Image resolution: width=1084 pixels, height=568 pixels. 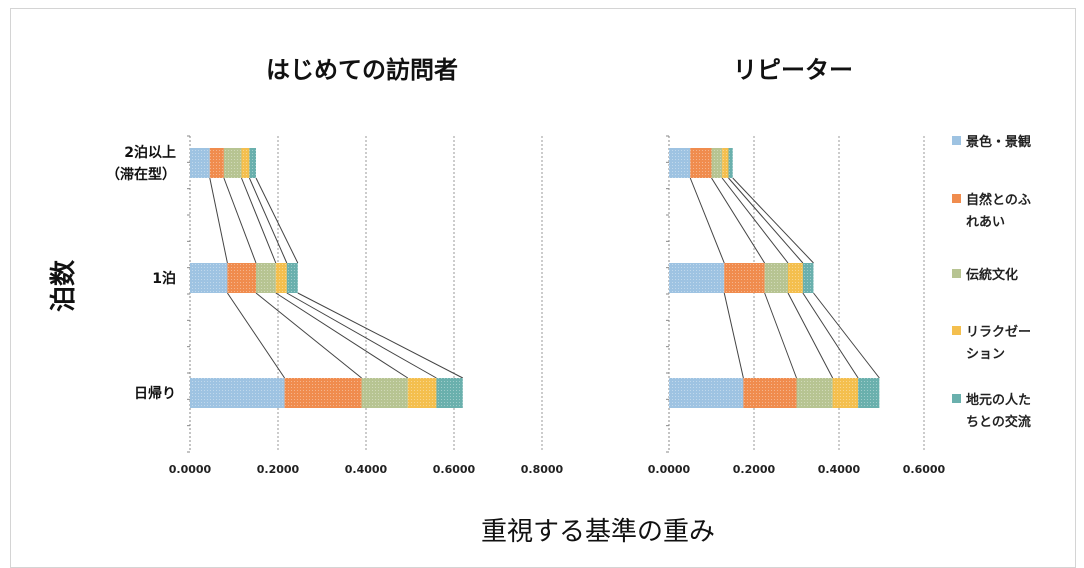 I want to click on panel-1-x-tick-label: 0.2000, so click(x=754, y=469).